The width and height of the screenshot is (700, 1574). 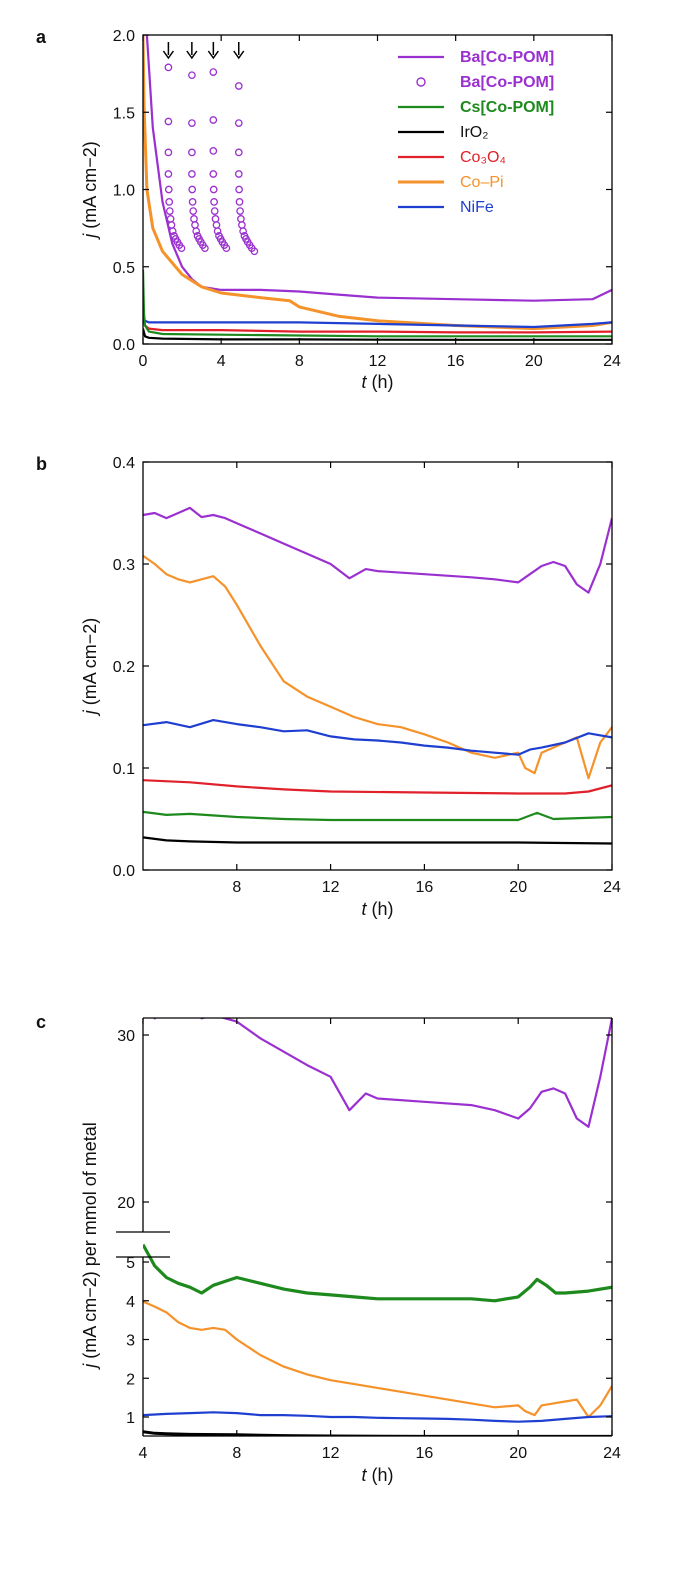 I want to click on y-tick-label: 4, so click(x=130, y=1302).